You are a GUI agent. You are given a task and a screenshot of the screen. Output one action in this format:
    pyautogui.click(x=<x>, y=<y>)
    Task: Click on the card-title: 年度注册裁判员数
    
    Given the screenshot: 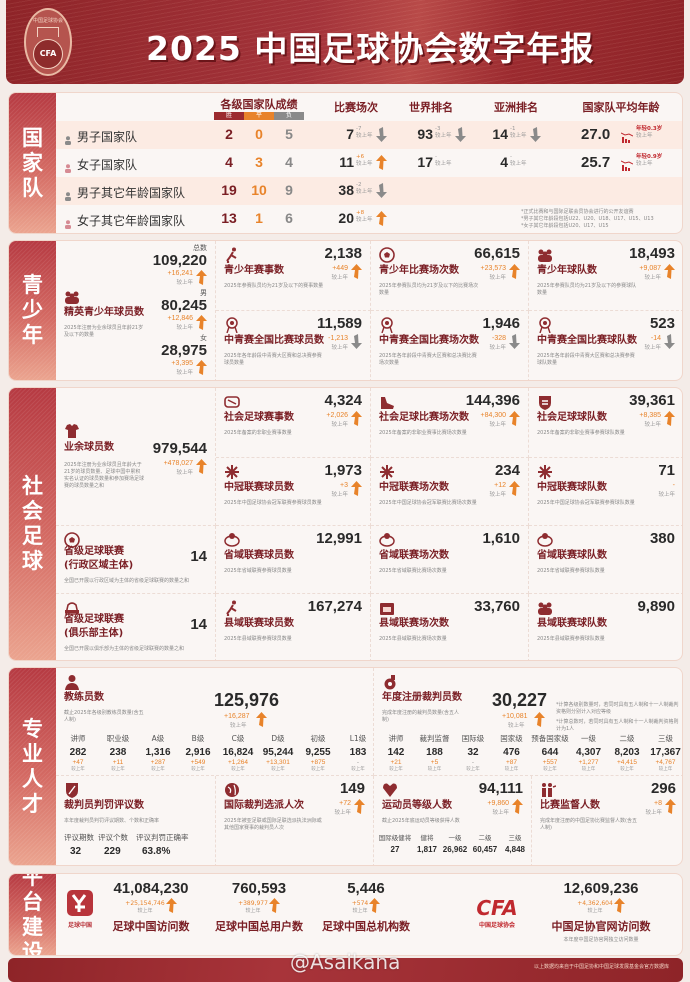 What is the action you would take?
    pyautogui.click(x=422, y=697)
    